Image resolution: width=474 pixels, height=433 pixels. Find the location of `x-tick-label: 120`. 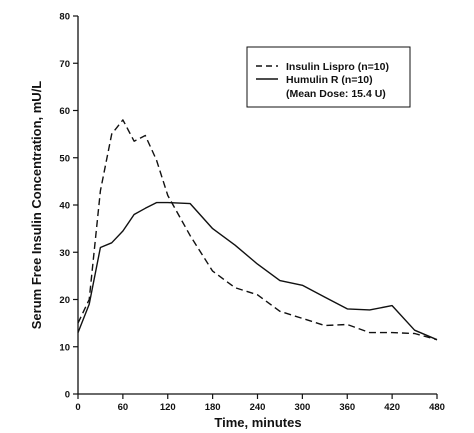

x-tick-label: 120 is located at coordinates (168, 407).